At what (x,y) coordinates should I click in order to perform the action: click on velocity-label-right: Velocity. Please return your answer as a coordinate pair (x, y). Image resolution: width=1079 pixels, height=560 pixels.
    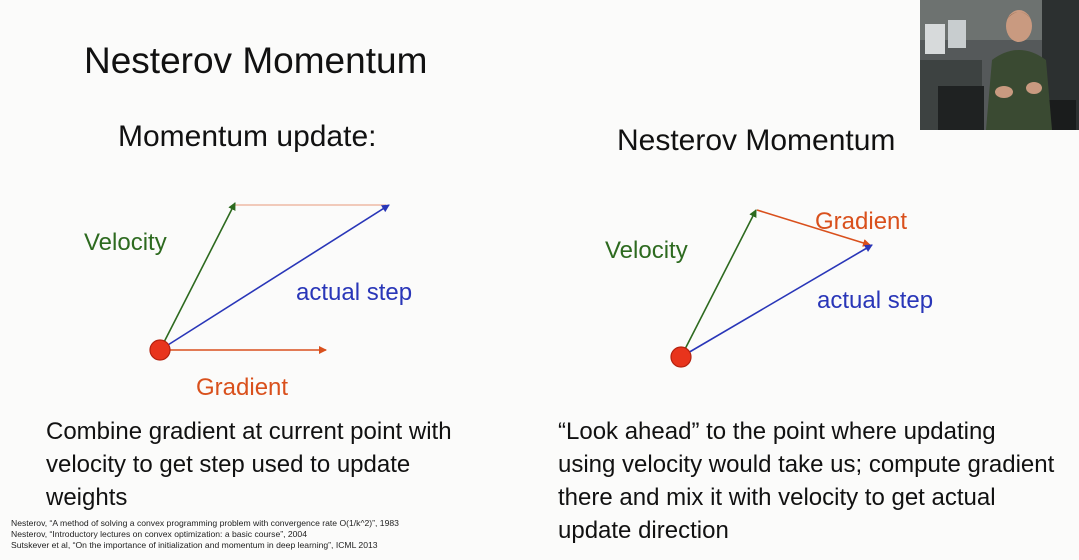
    Looking at the image, I should click on (646, 250).